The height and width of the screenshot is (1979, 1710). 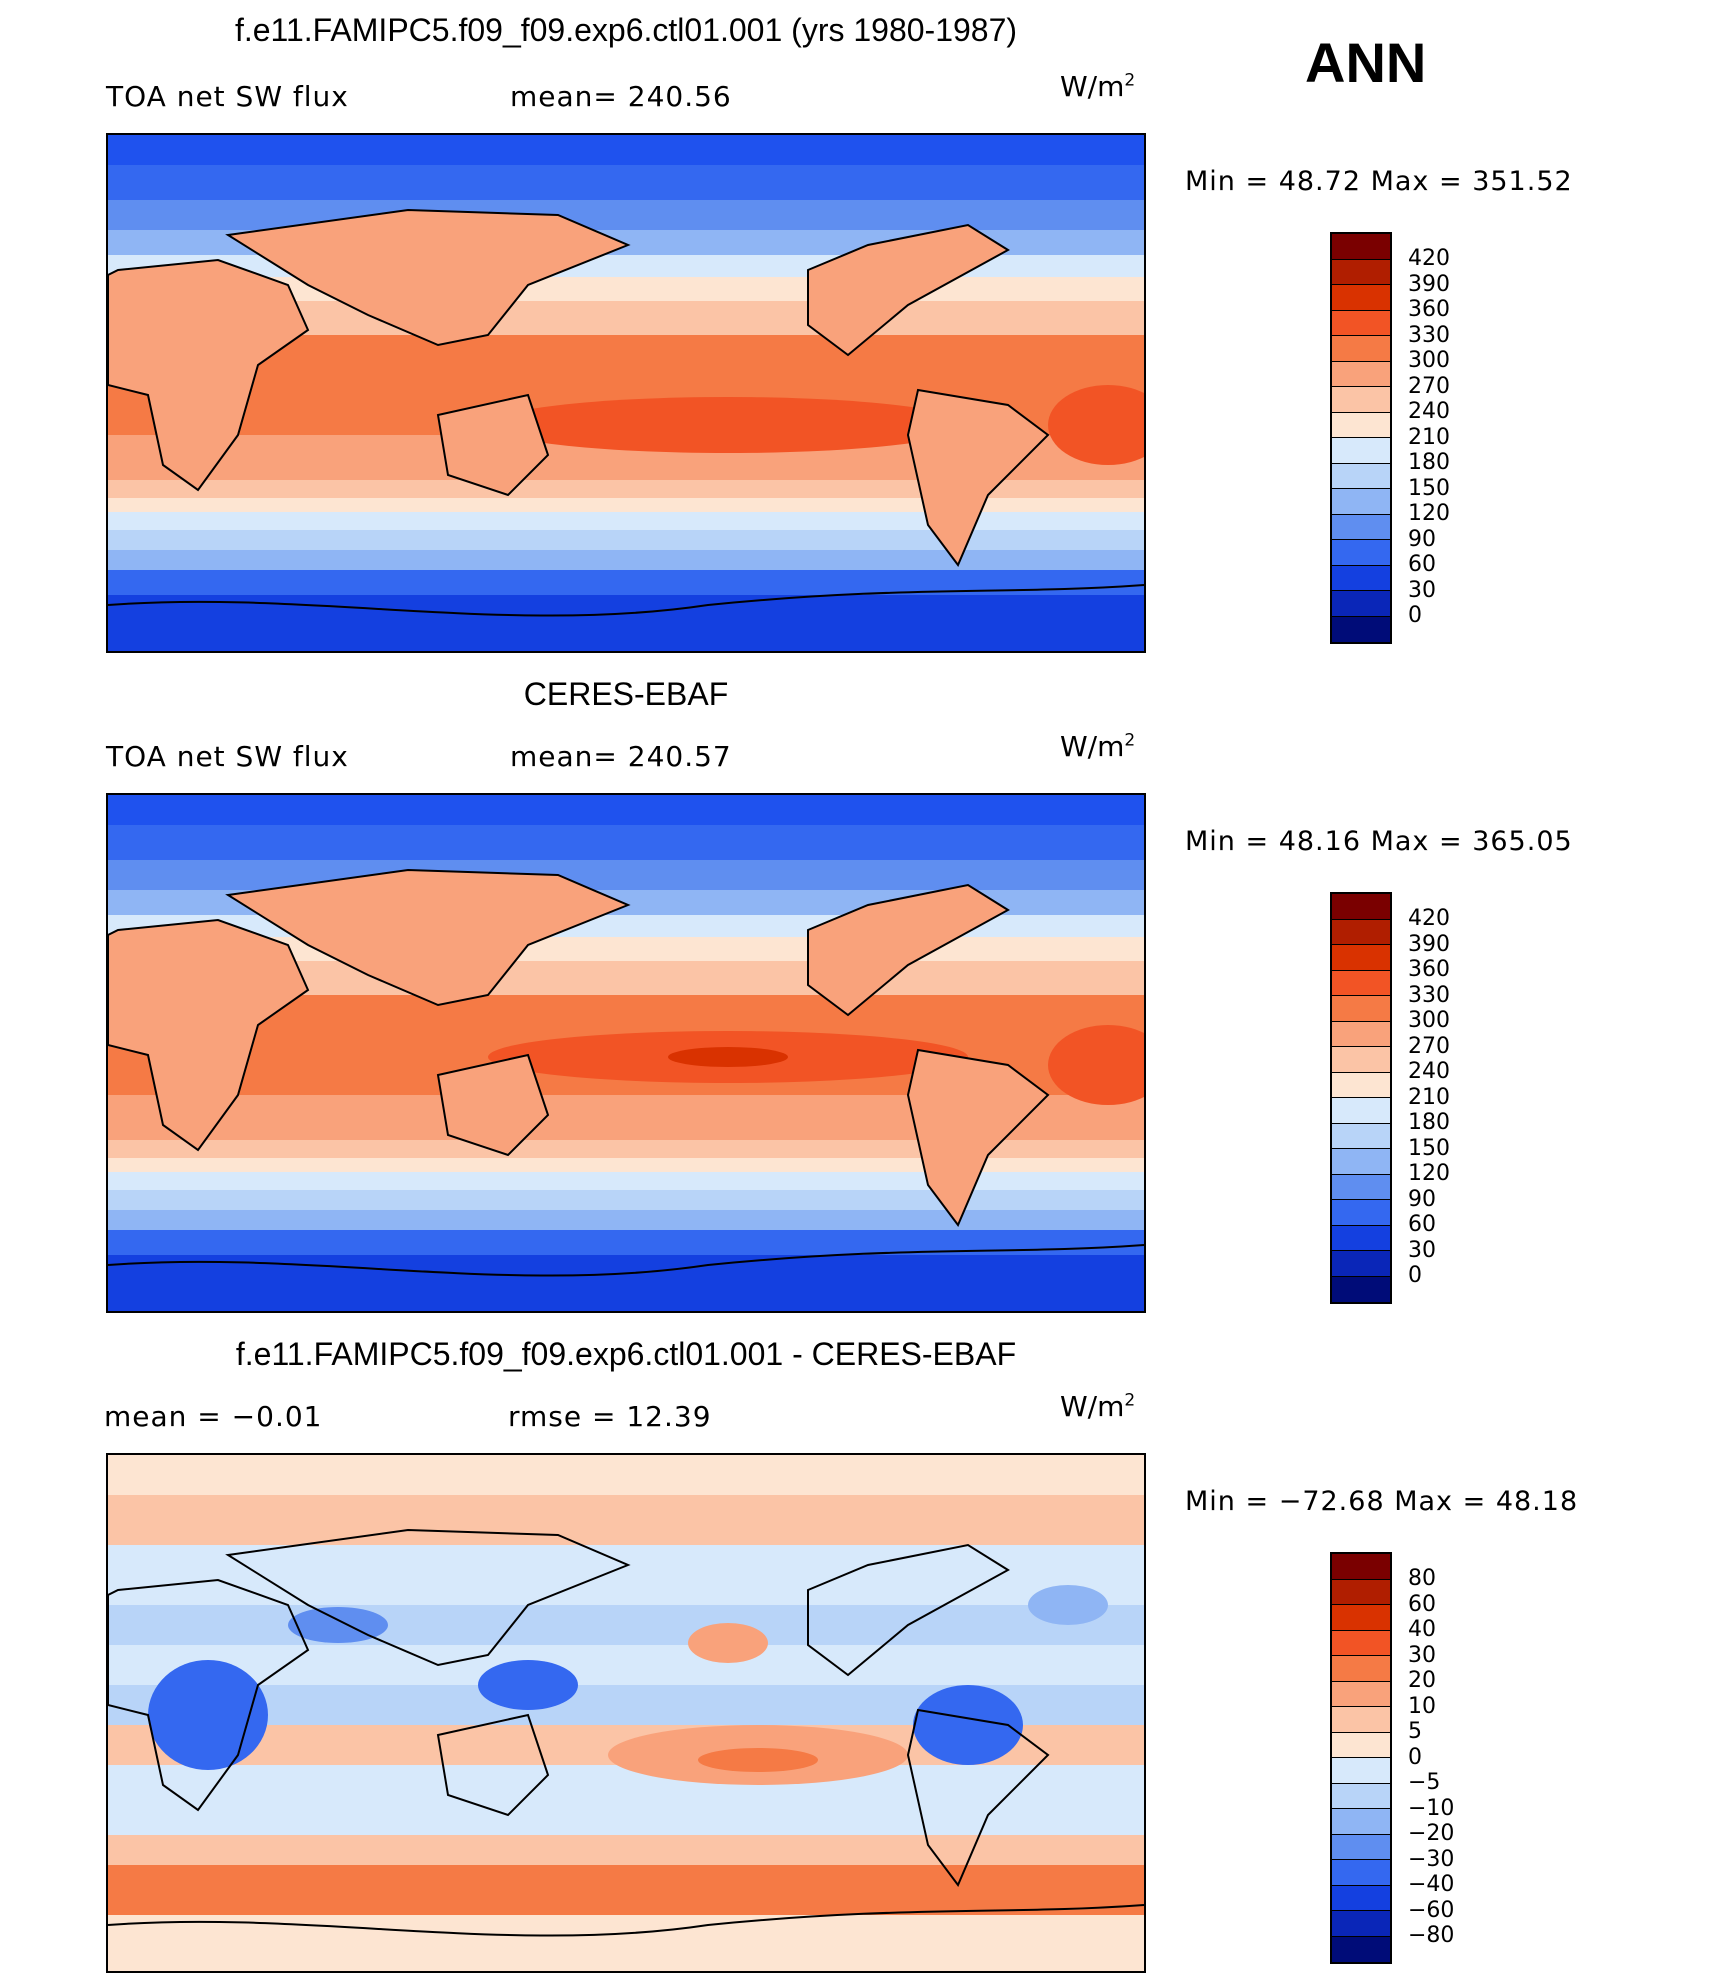 I want to click on panel1-colorbar, so click(x=1361, y=438).